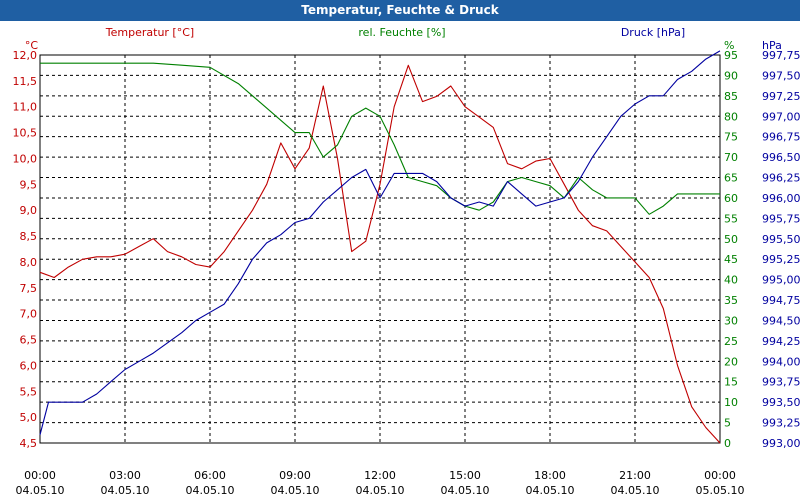 Image resolution: width=800 pixels, height=500 pixels. I want to click on temperature-tick-label: 5,5, so click(29, 391).